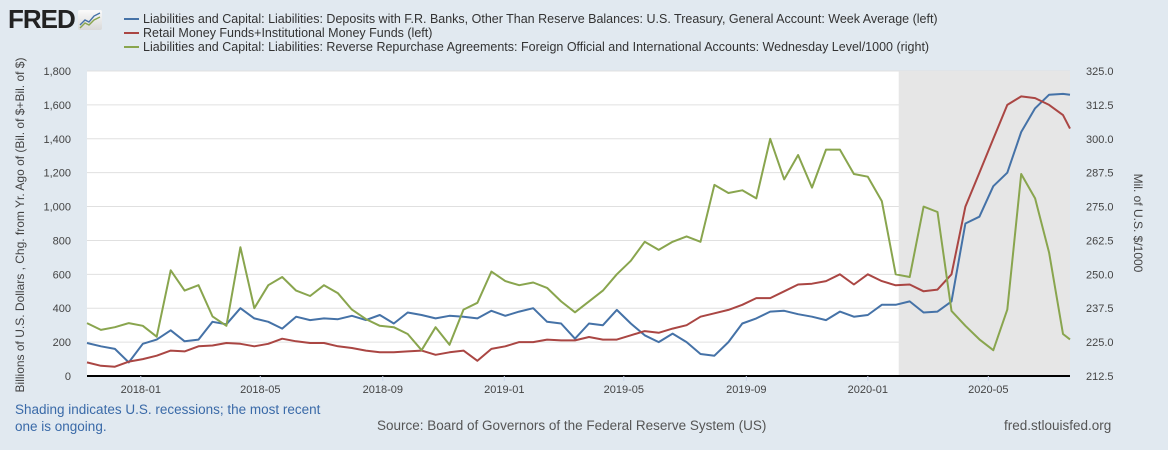 The width and height of the screenshot is (1168, 450). What do you see at coordinates (1100, 377) in the screenshot?
I see `y-tick-label-right: 212.5` at bounding box center [1100, 377].